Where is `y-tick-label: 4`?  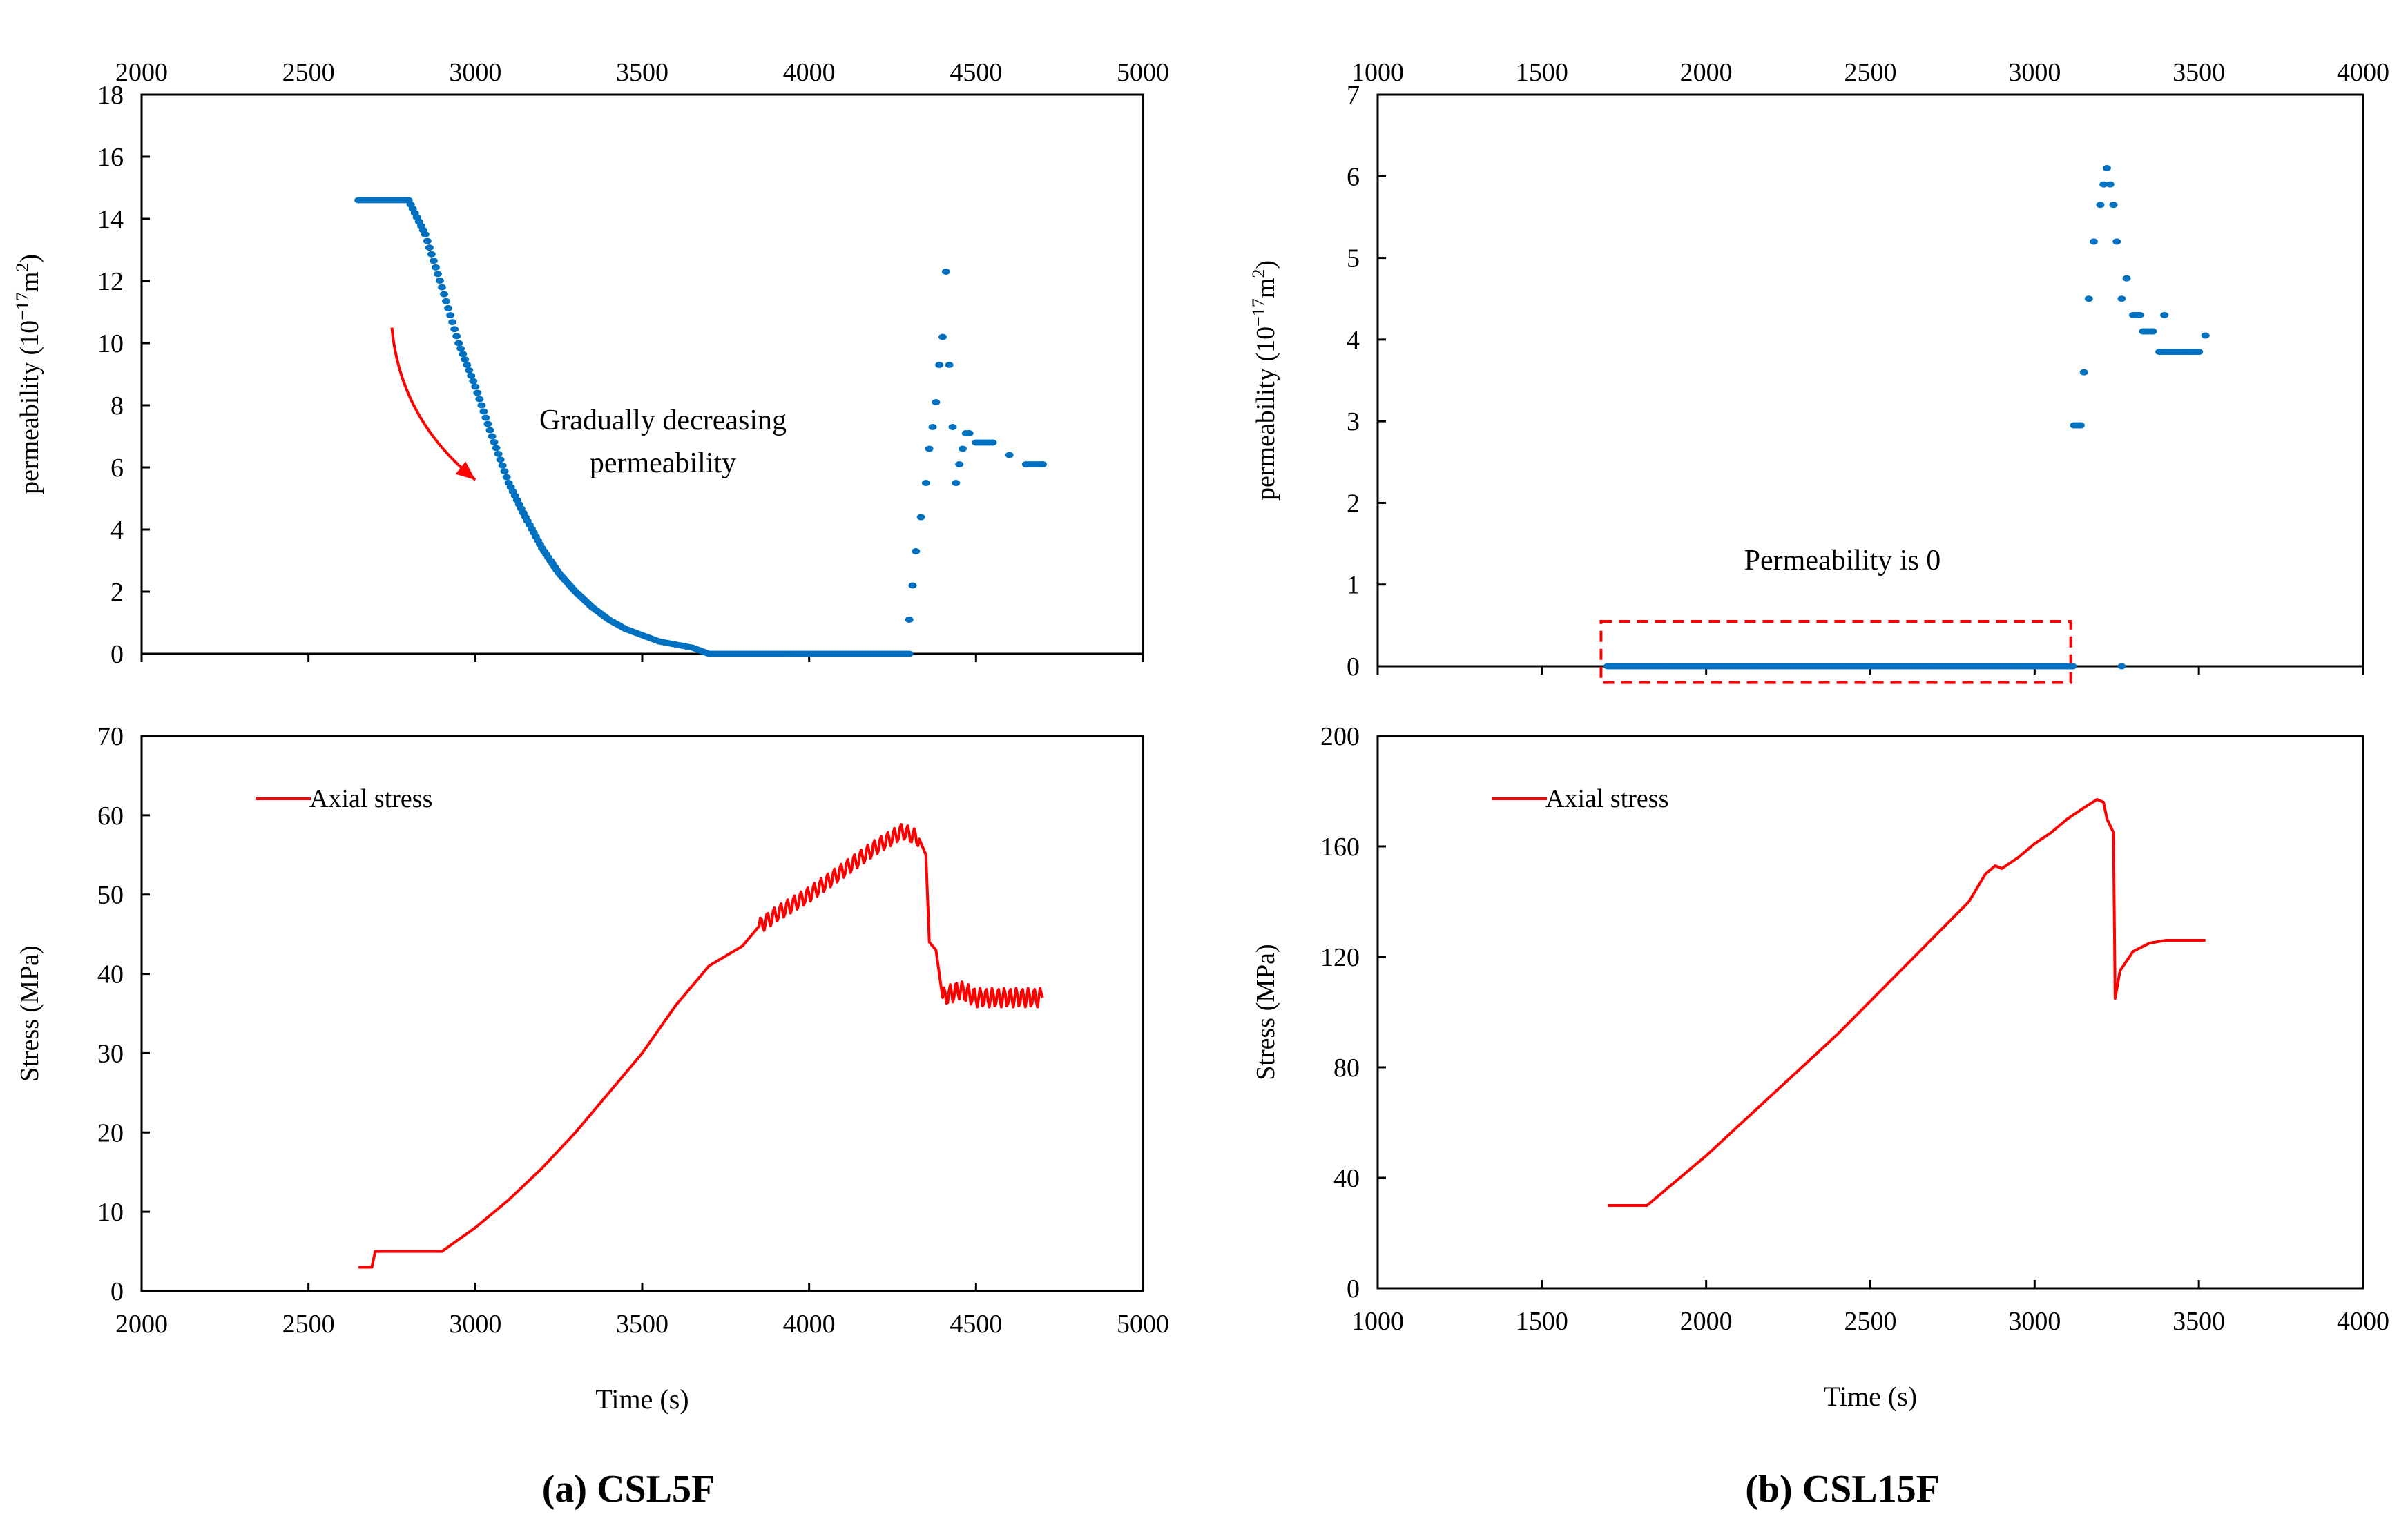
y-tick-label: 4 is located at coordinates (117, 530).